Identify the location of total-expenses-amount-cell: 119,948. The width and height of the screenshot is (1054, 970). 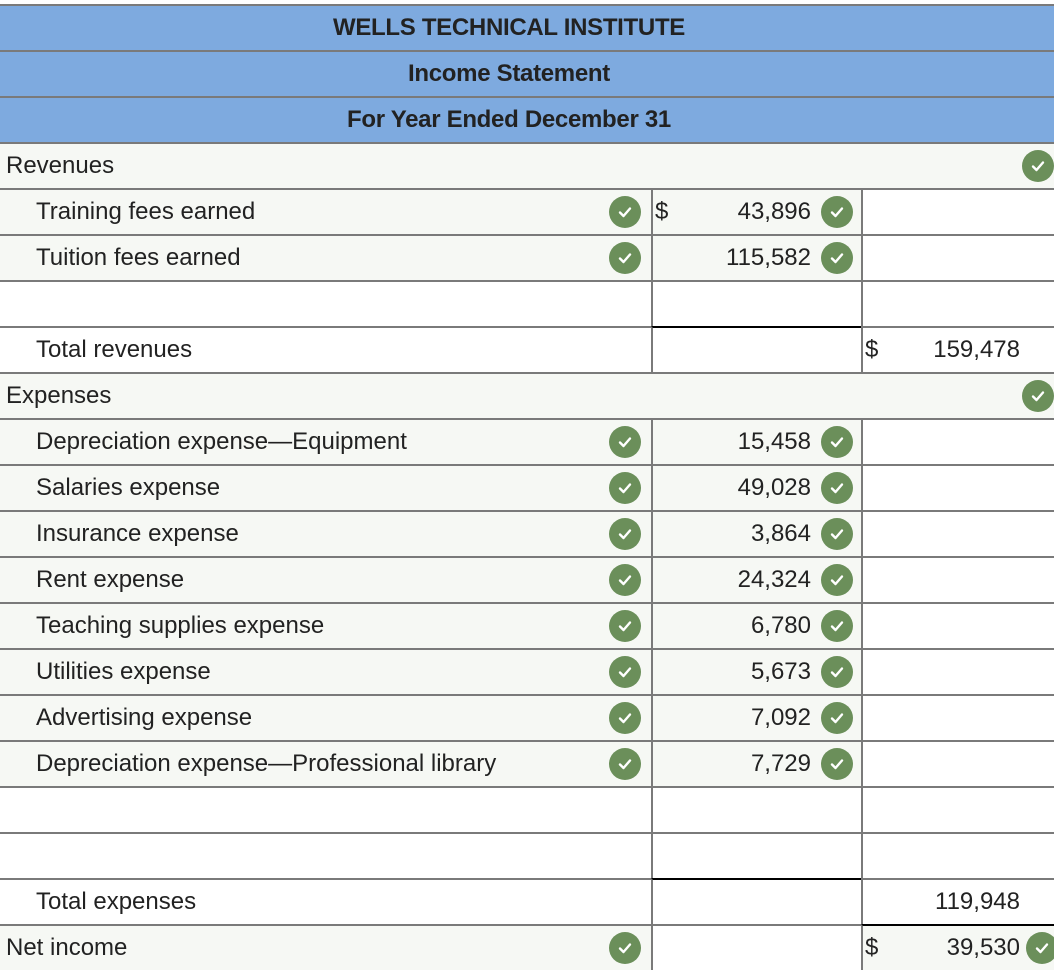
(957, 902).